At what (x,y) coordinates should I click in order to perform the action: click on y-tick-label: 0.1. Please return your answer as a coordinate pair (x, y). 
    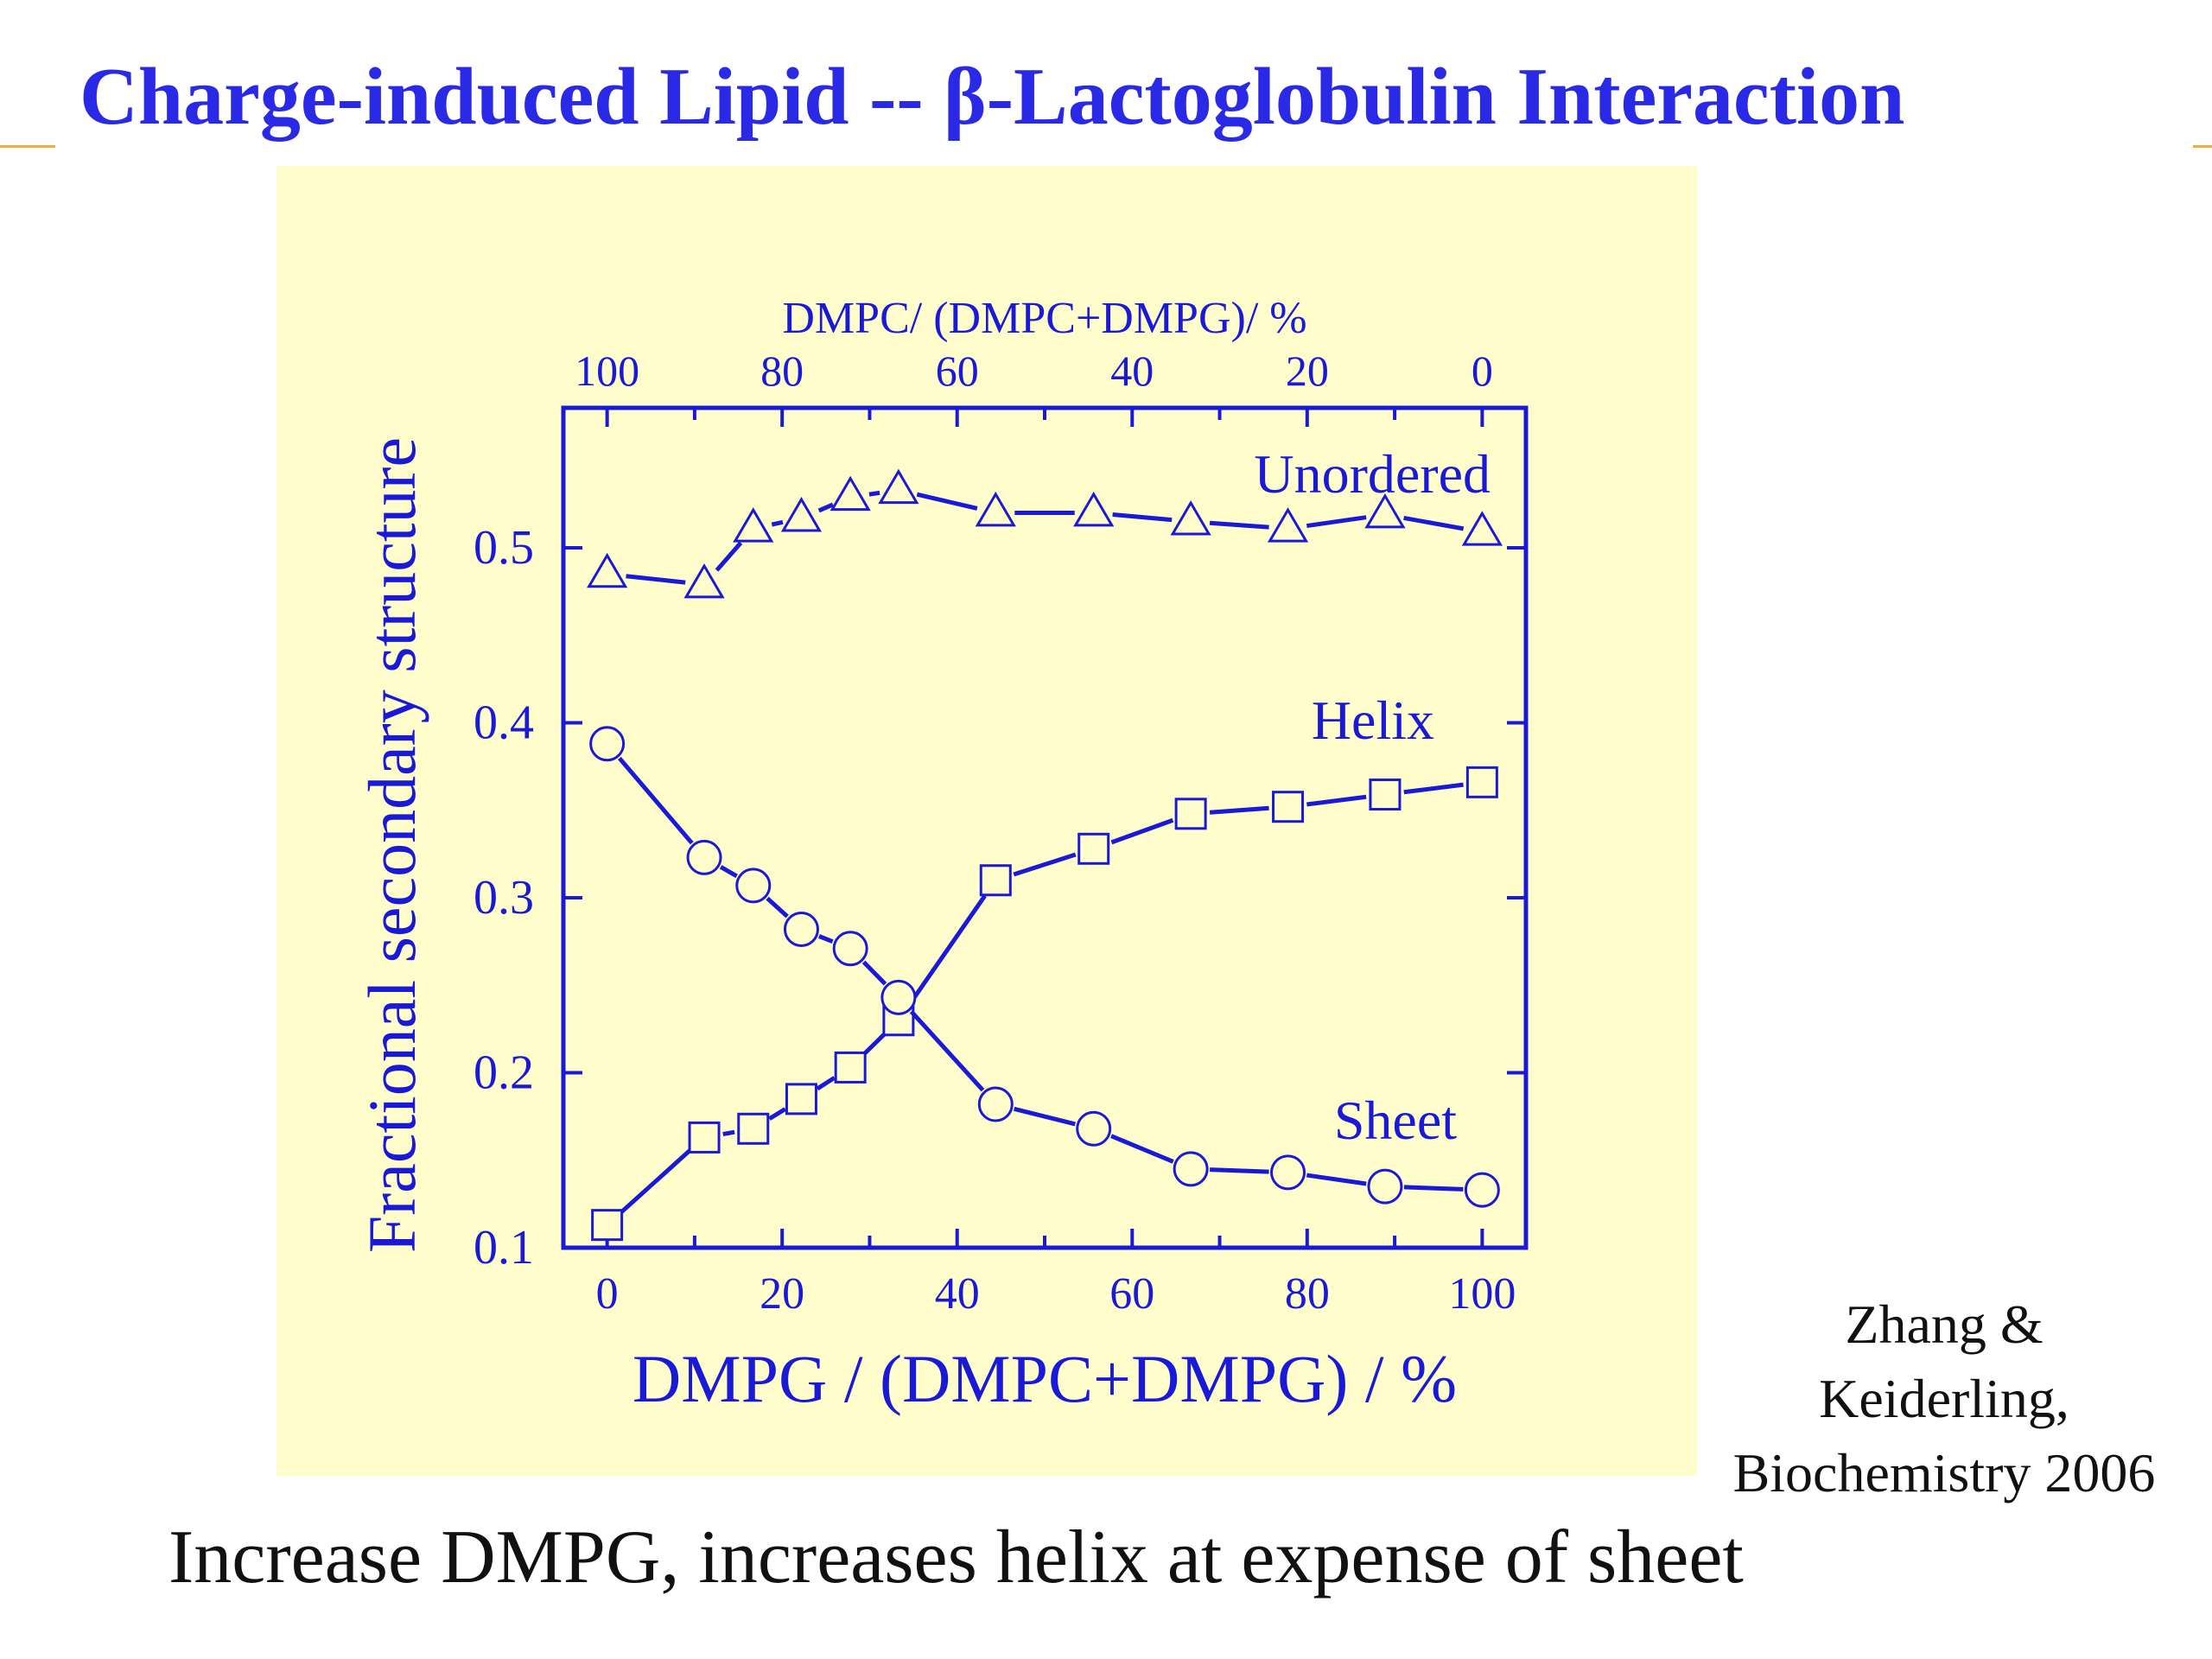
    Looking at the image, I should click on (504, 1247).